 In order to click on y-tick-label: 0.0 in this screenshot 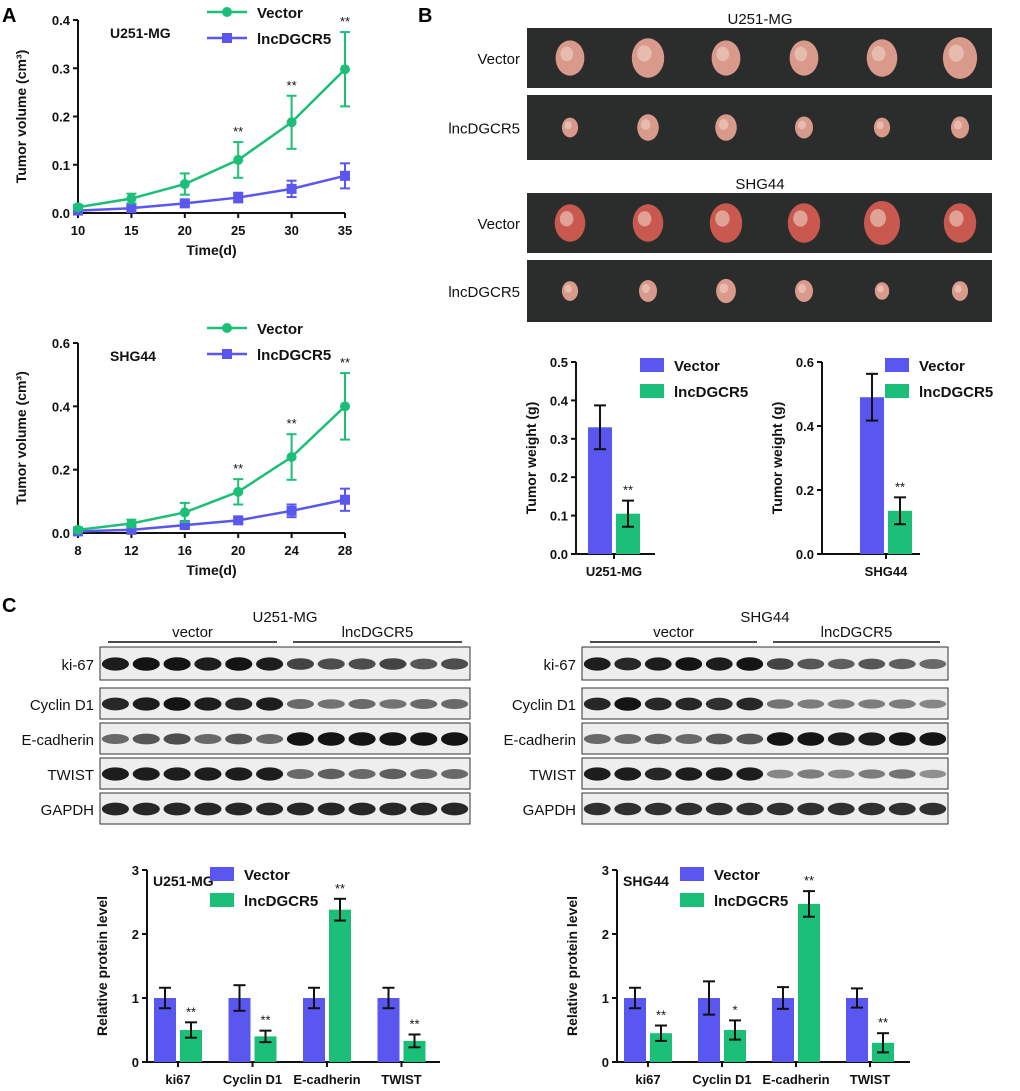, I will do `click(559, 554)`.